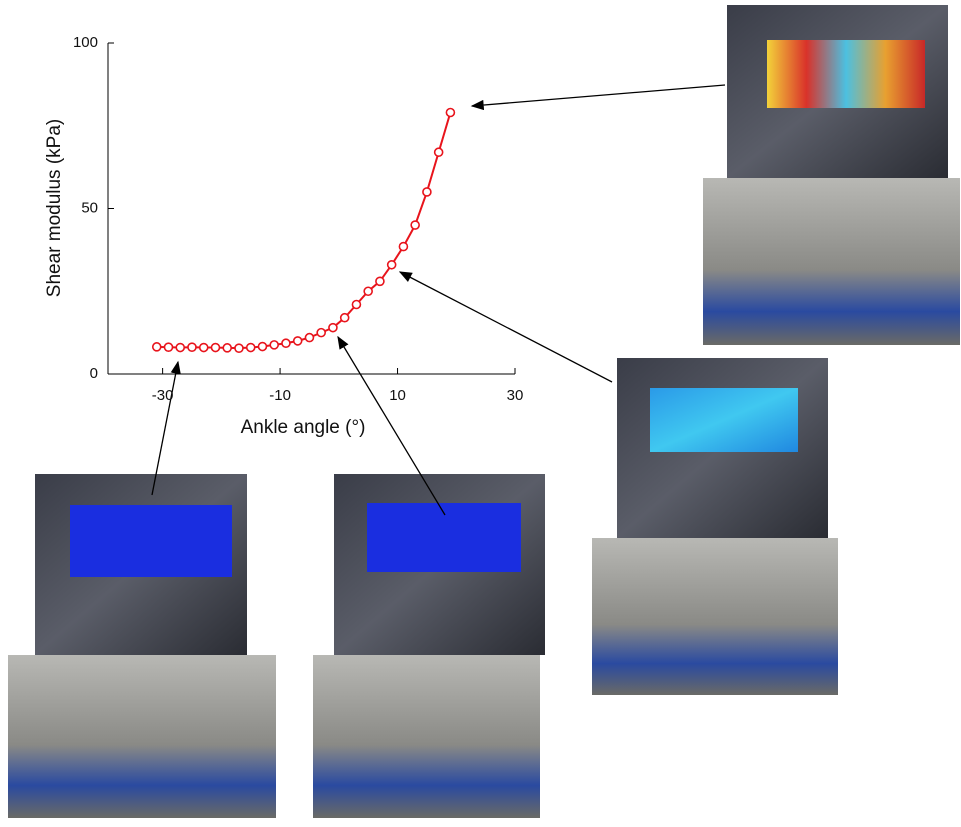 The height and width of the screenshot is (827, 961). I want to click on data-line, so click(304, 231).